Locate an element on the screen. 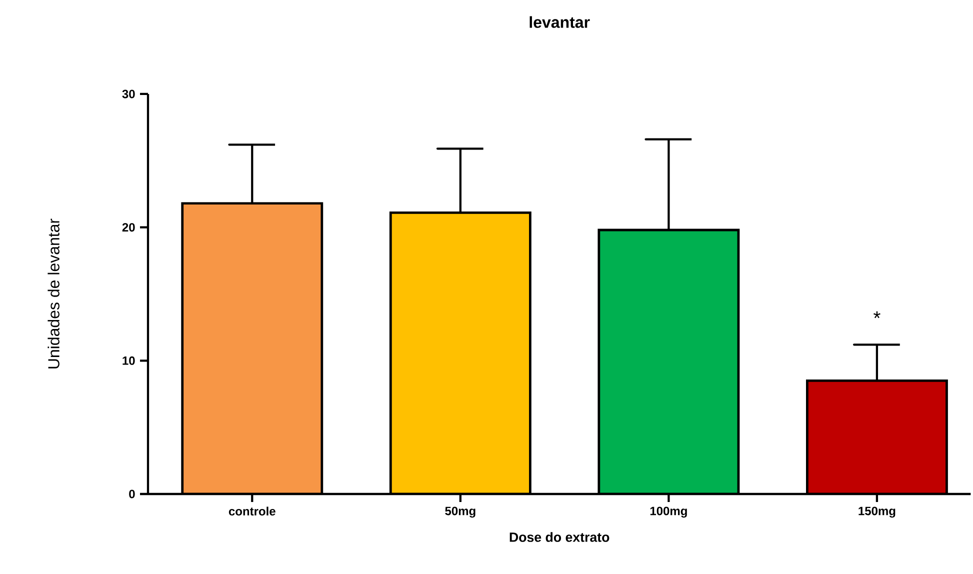 The width and height of the screenshot is (973, 574). chart-title: levantar is located at coordinates (560, 22).